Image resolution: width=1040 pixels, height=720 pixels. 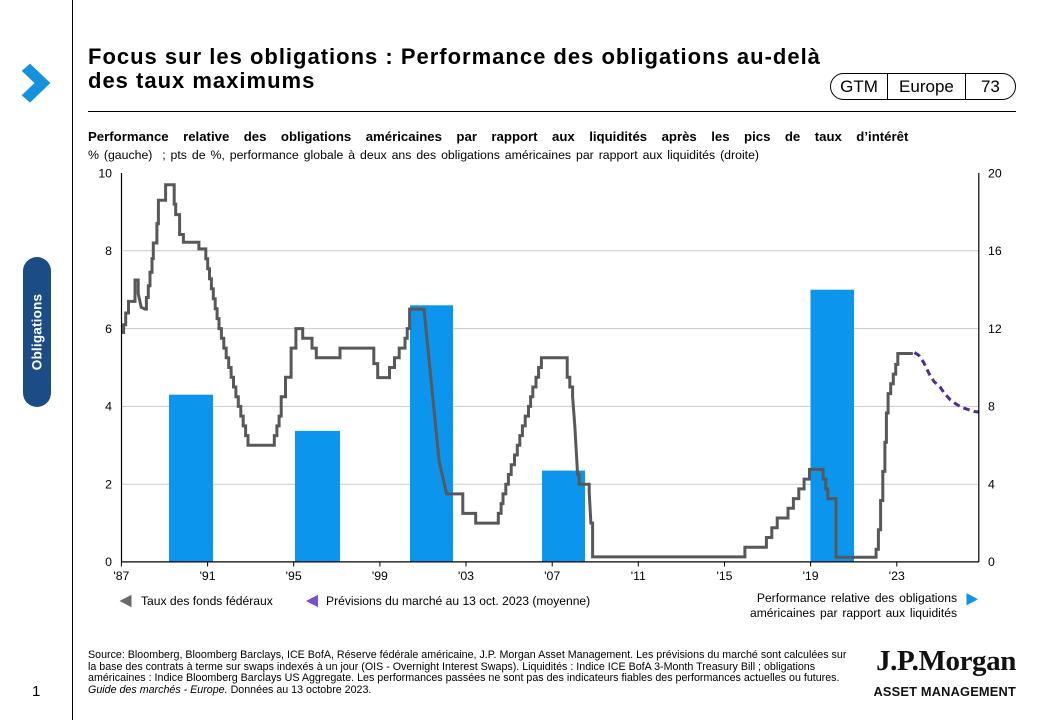 What do you see at coordinates (105, 173) in the screenshot?
I see `svg-text: 10` at bounding box center [105, 173].